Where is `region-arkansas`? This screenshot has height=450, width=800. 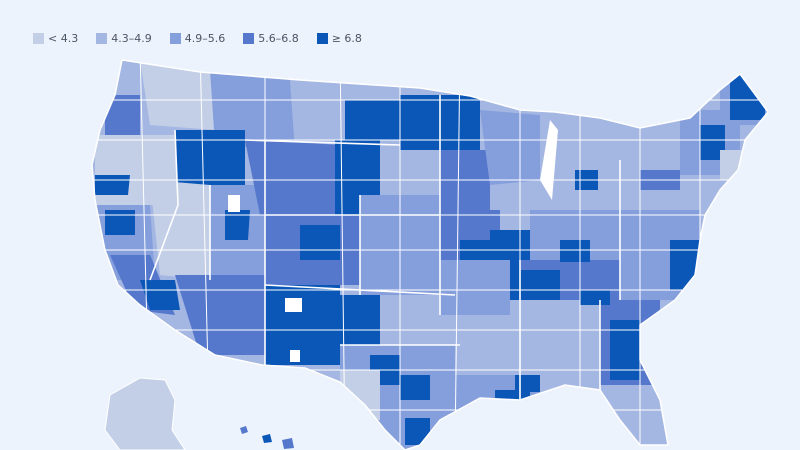 region-arkansas is located at coordinates (487, 345).